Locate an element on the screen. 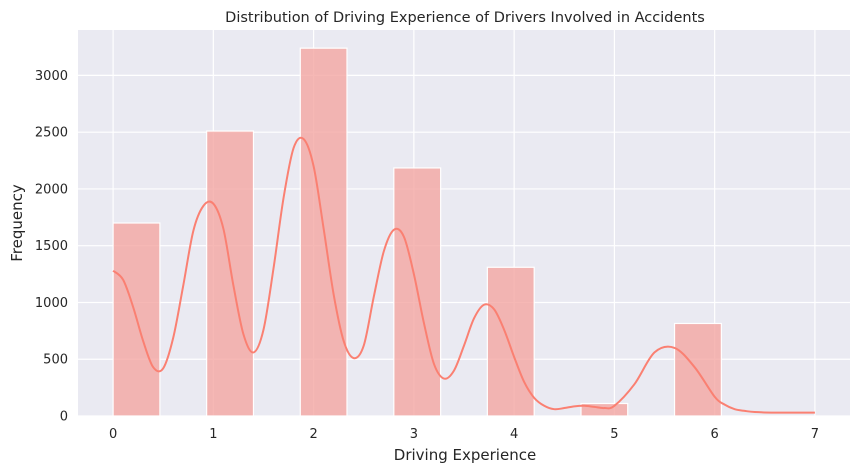 Image resolution: width=862 pixels, height=473 pixels. x-tick-label: 0 is located at coordinates (113, 434).